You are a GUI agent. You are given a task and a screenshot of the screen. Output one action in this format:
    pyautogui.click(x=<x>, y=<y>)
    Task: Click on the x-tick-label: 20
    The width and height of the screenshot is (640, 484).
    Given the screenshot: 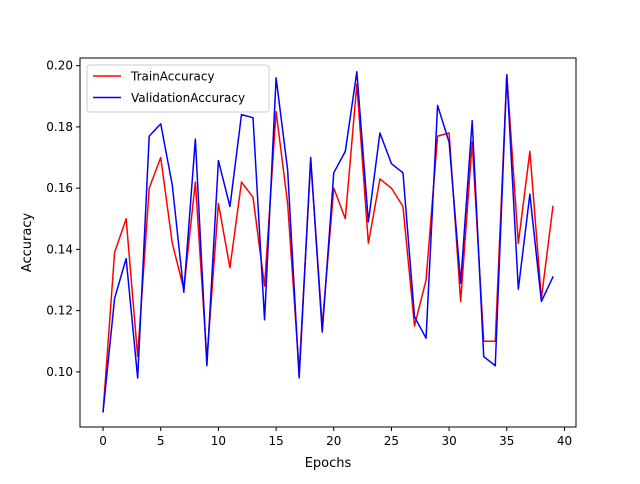 What is the action you would take?
    pyautogui.click(x=333, y=441)
    